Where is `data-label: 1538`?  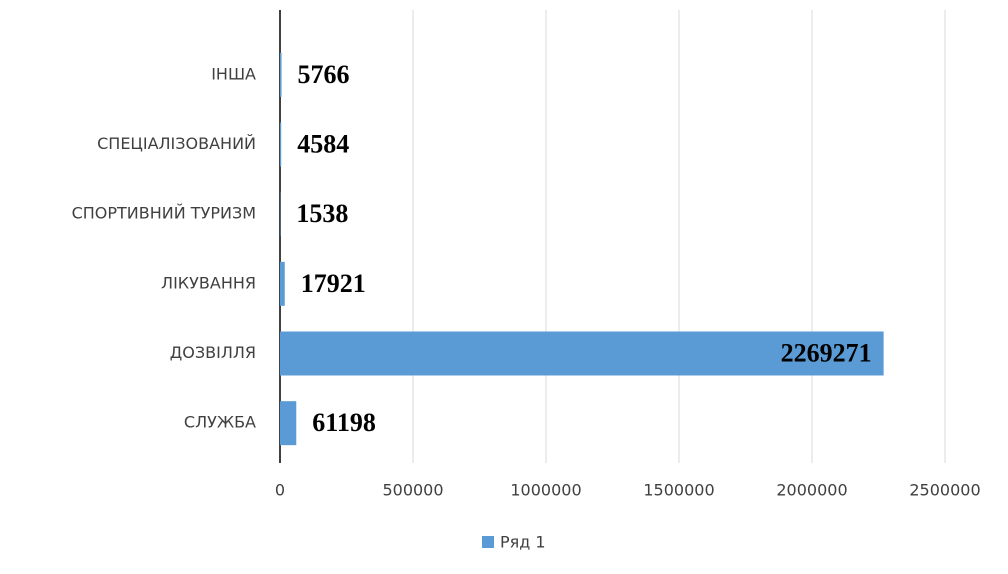 data-label: 1538 is located at coordinates (322, 213).